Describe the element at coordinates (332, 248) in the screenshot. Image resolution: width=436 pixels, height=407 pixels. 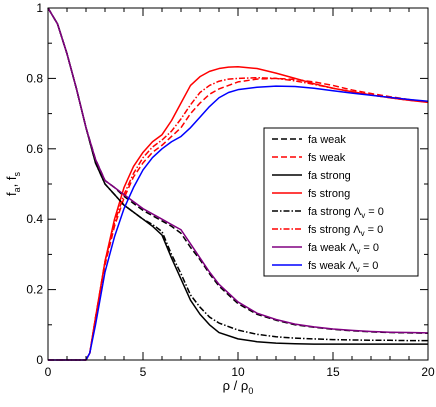
I see `legend-label-main: fa weak Λ` at that location.